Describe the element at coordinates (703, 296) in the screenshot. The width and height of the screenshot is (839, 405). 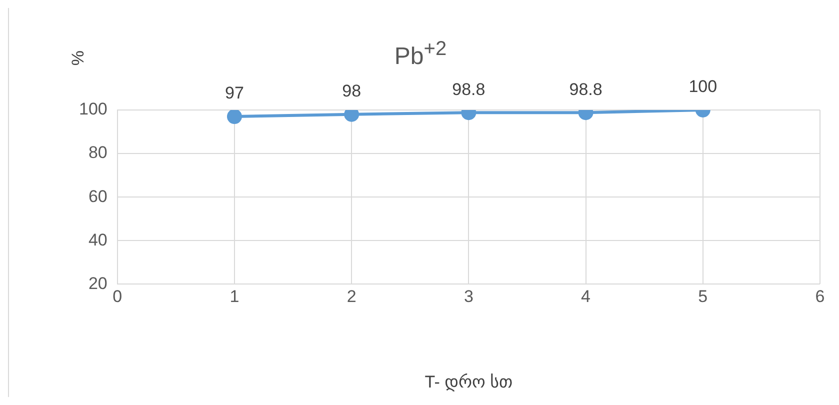
I see `x-tick-label: 5` at that location.